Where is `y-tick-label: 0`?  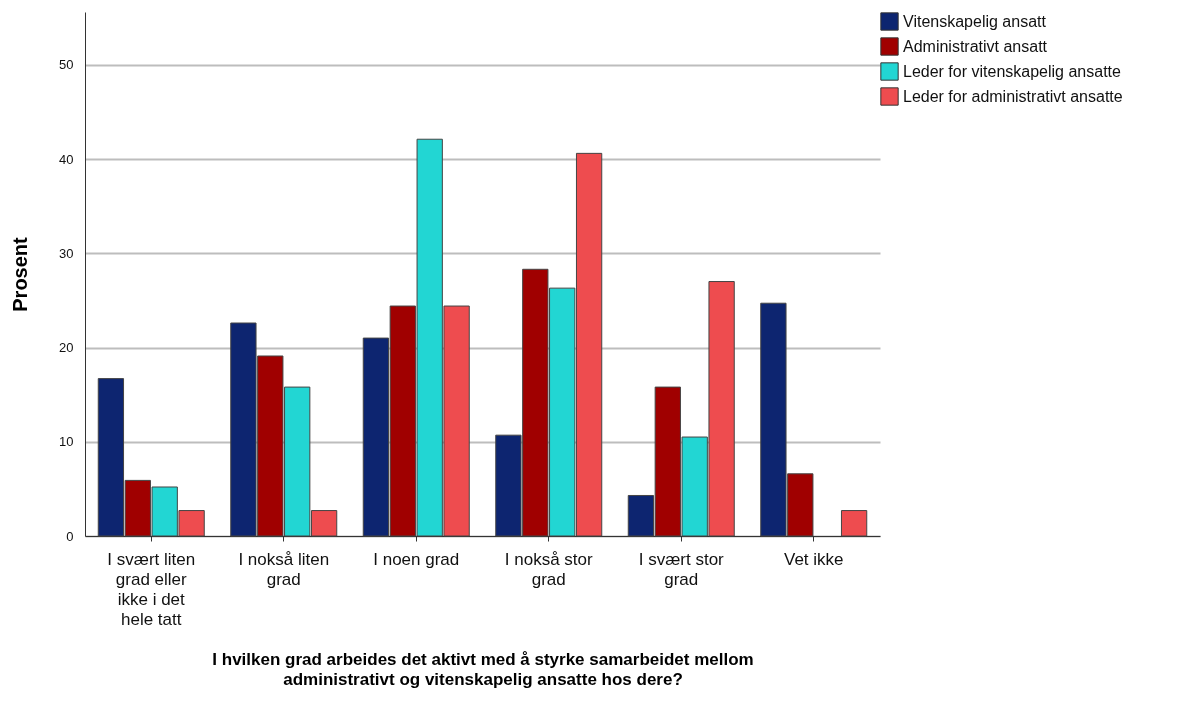
y-tick-label: 0 is located at coordinates (70, 536).